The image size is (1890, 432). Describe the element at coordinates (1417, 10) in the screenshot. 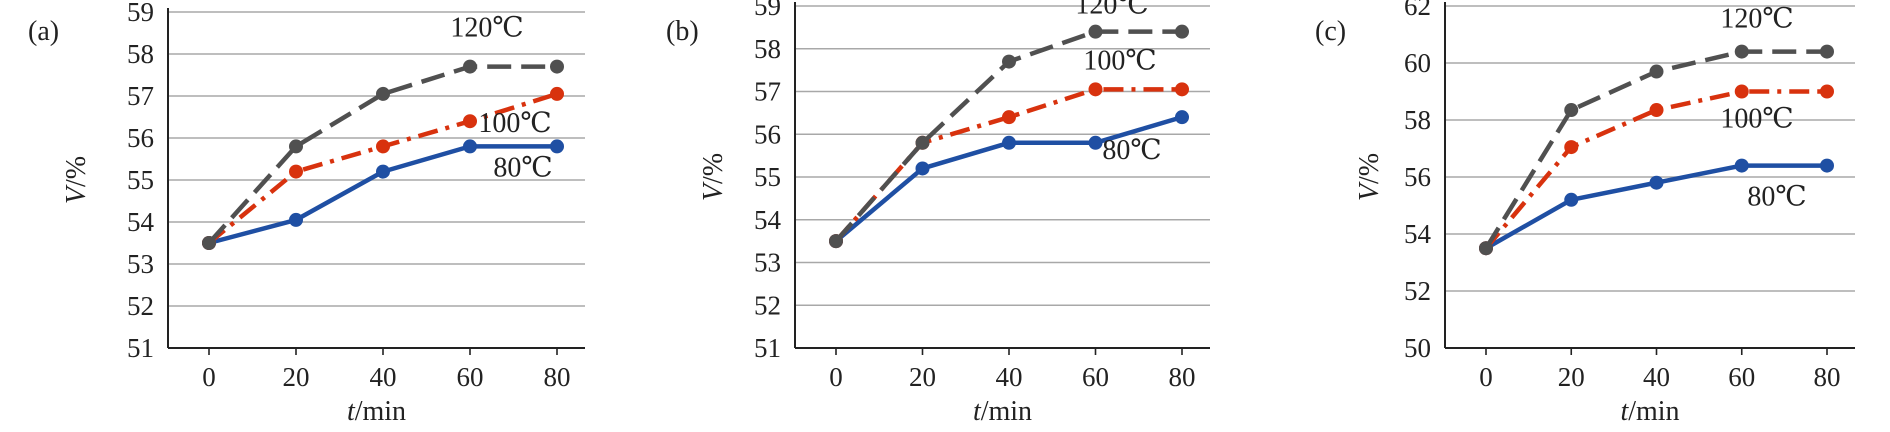

I see `y-tick-label: 62` at that location.